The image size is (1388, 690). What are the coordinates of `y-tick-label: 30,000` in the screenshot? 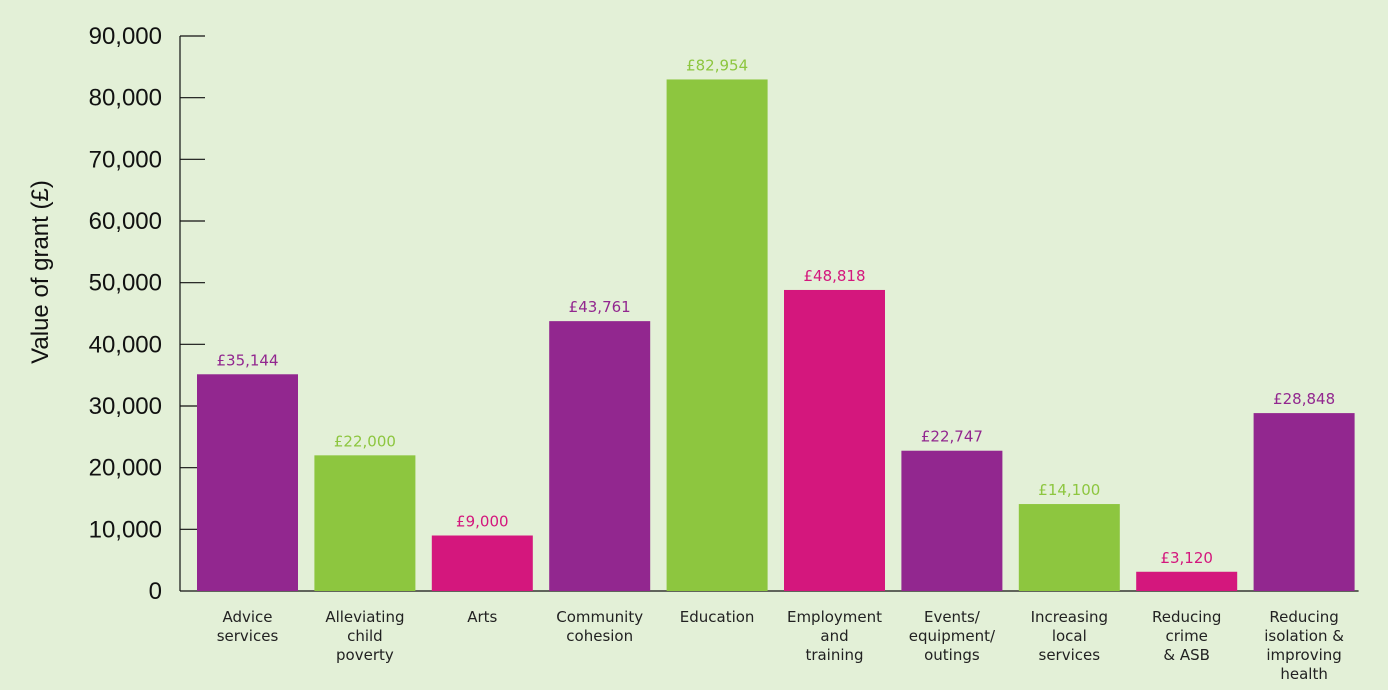 It's located at (125, 406).